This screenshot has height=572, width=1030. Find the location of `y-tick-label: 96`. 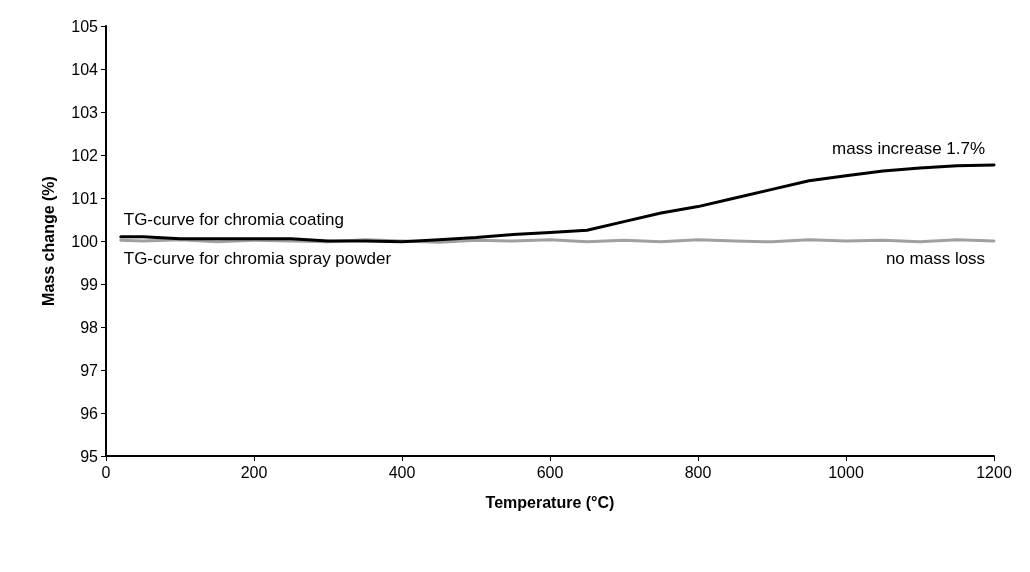

y-tick-label: 96 is located at coordinates (89, 413).